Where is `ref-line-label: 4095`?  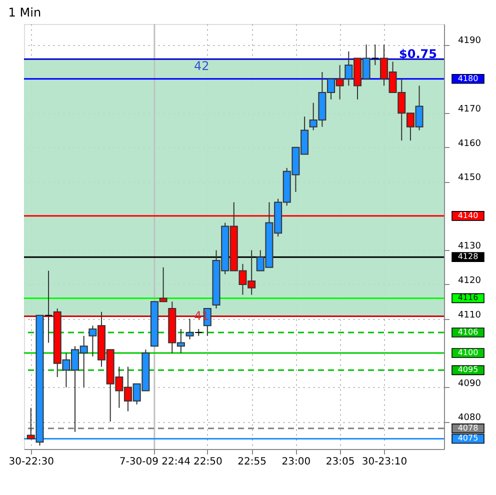 ref-line-label: 4095 is located at coordinates (468, 369).